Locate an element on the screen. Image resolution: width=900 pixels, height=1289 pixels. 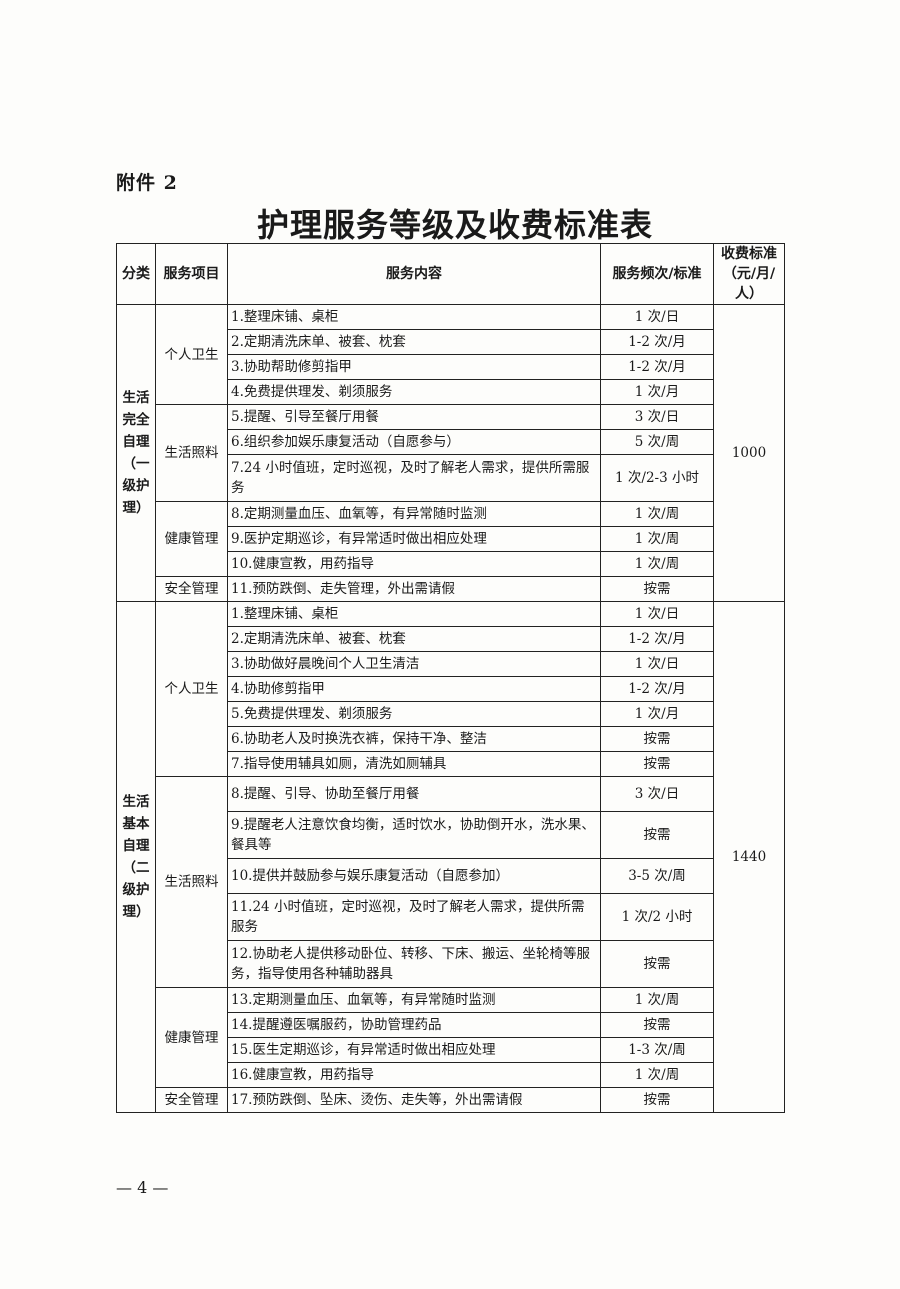
document-title: 护理服务等级及收费标准表 is located at coordinates (454, 225).